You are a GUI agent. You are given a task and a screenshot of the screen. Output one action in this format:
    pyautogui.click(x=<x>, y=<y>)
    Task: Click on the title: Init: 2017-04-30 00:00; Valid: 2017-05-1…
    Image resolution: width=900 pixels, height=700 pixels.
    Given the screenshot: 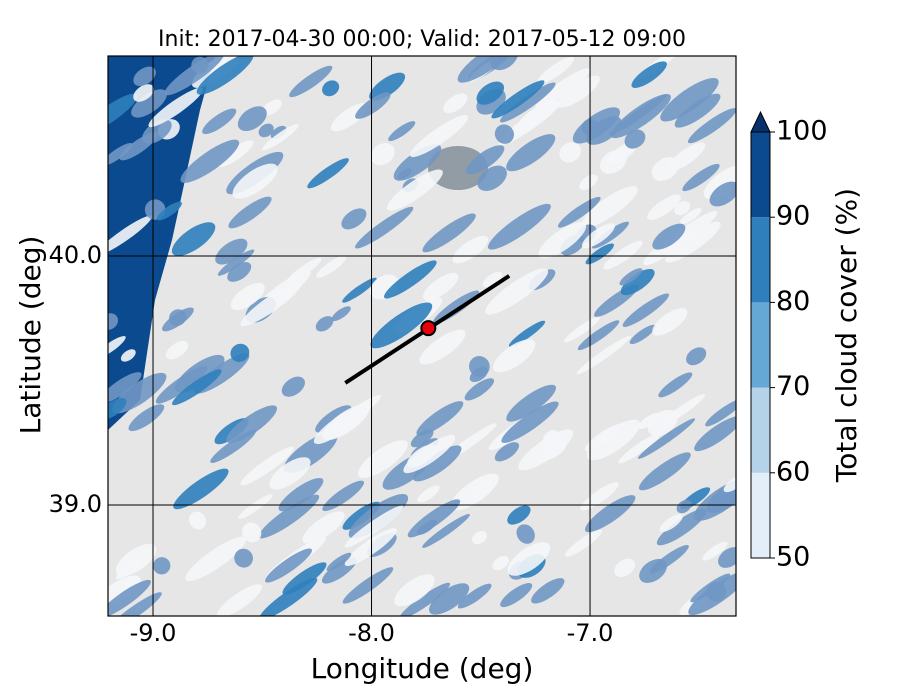 What is the action you would take?
    pyautogui.click(x=422, y=39)
    